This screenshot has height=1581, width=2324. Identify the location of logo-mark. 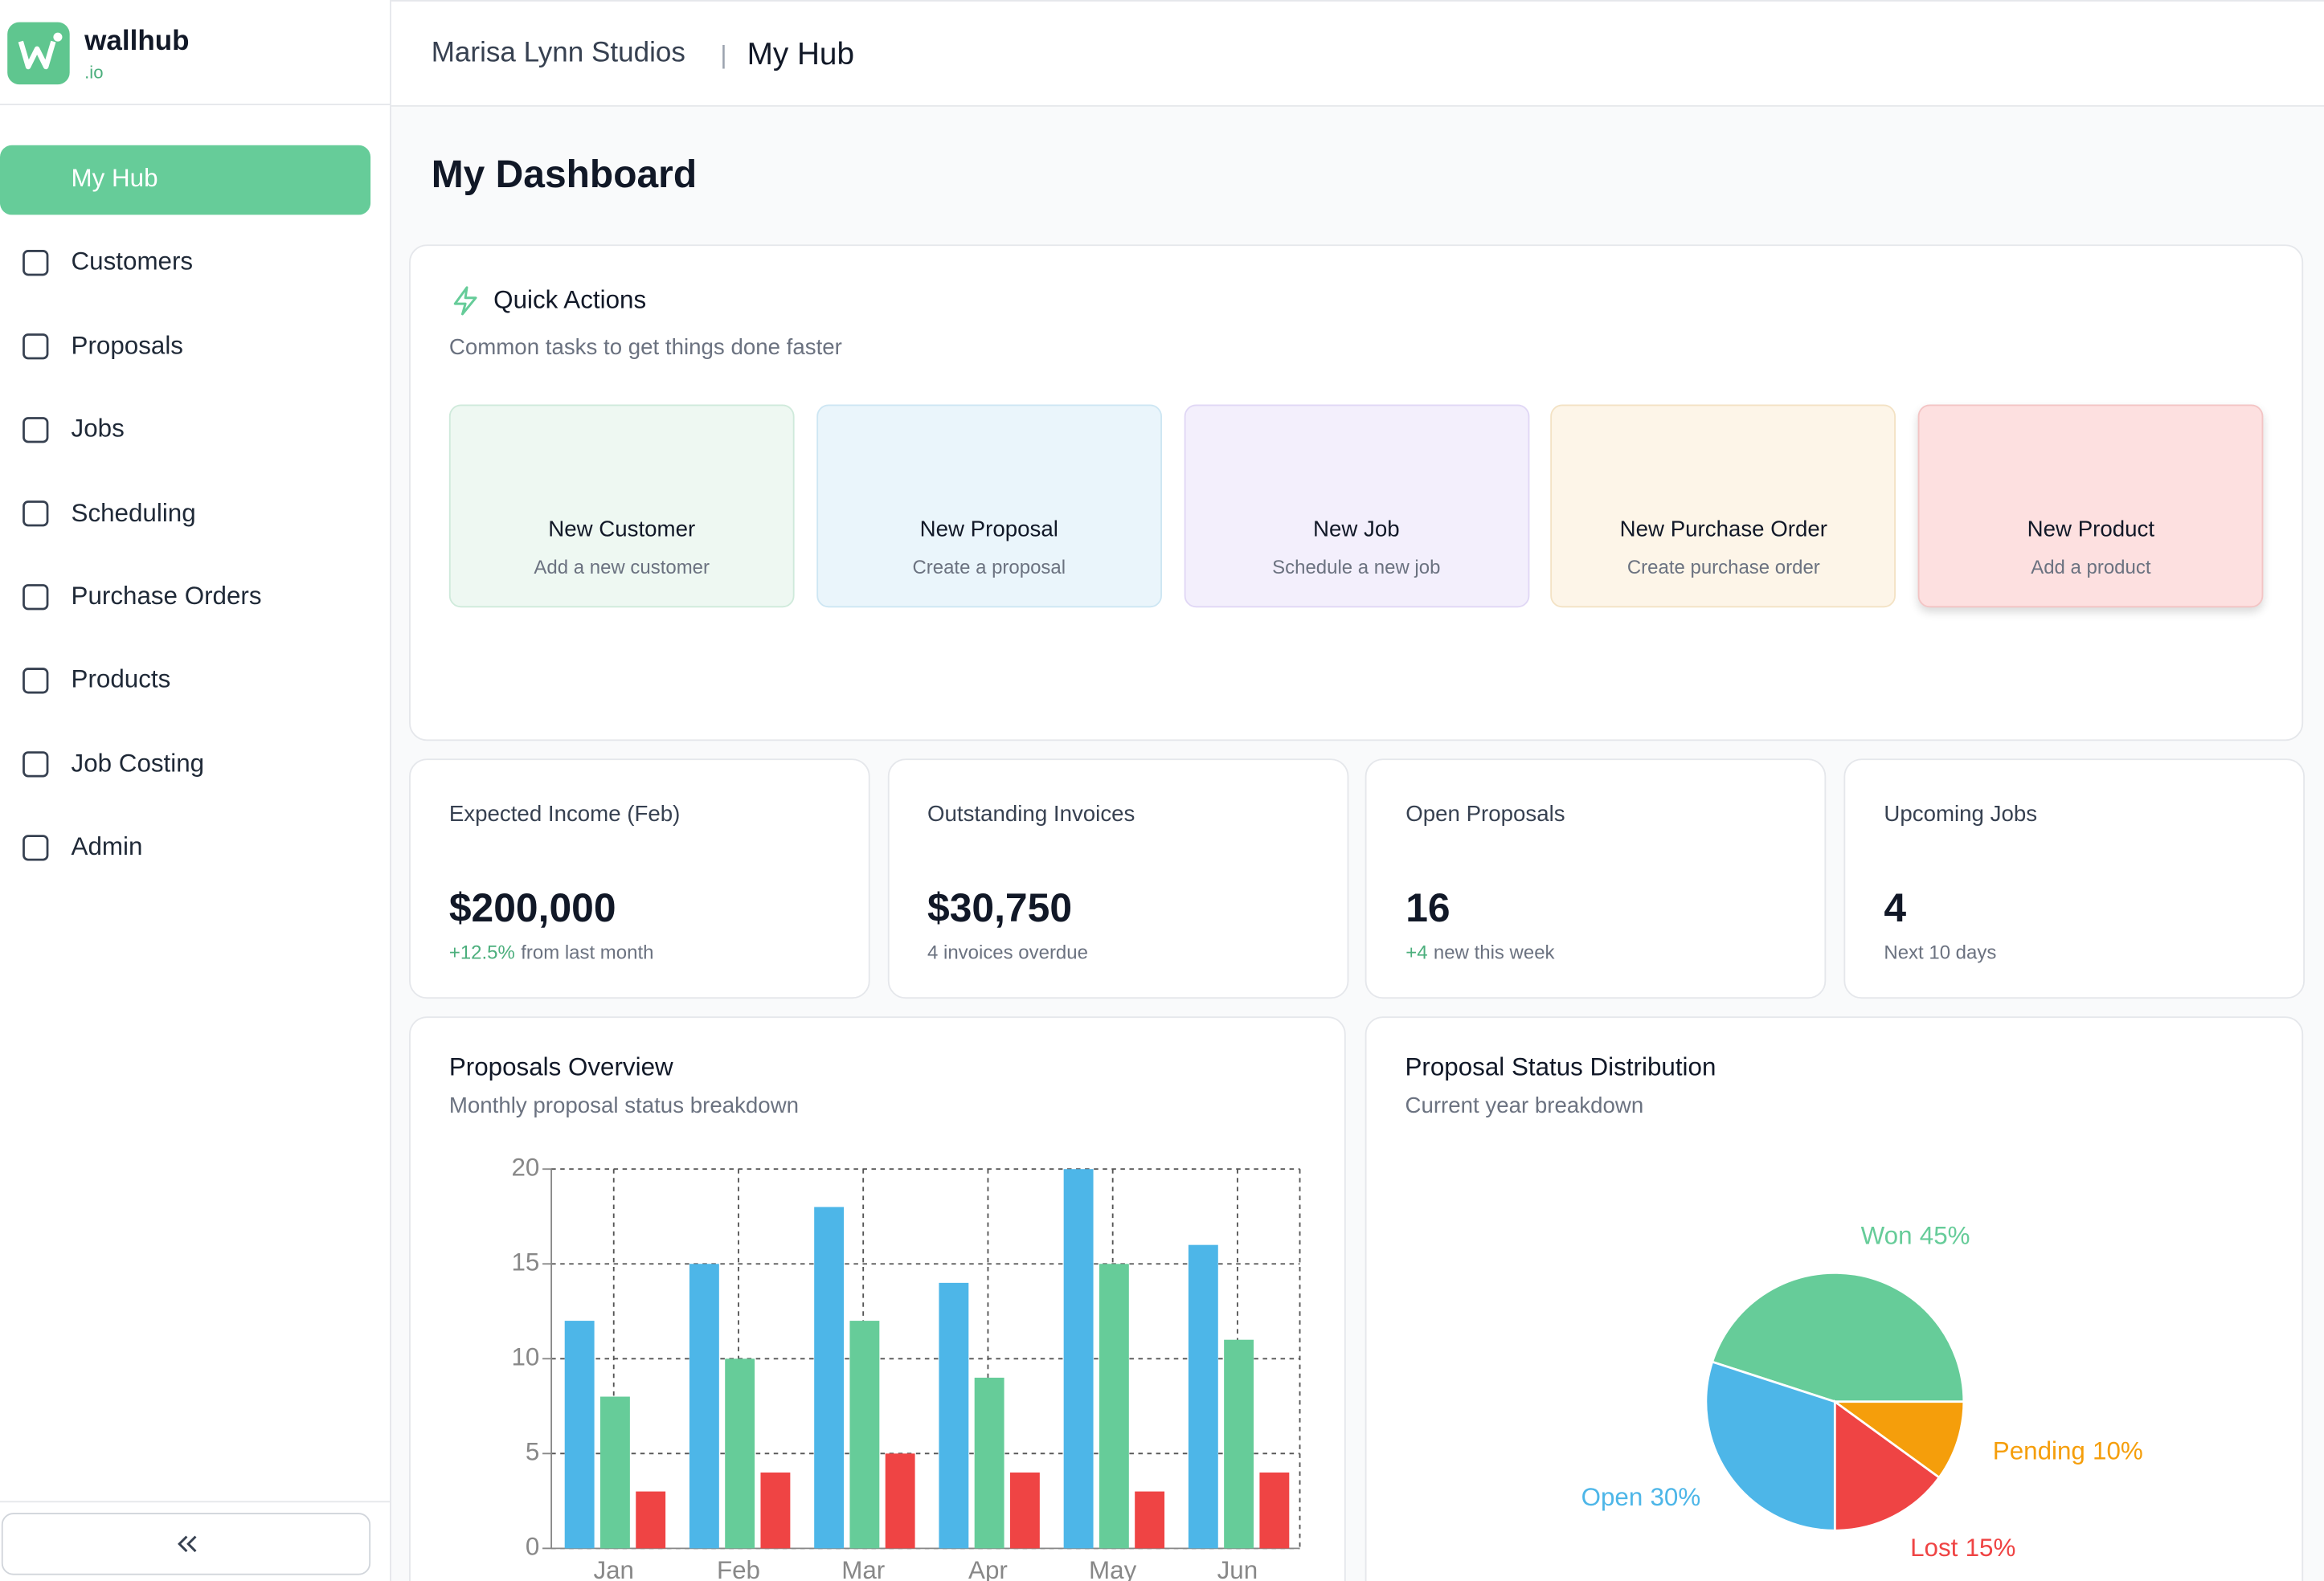
(41, 51).